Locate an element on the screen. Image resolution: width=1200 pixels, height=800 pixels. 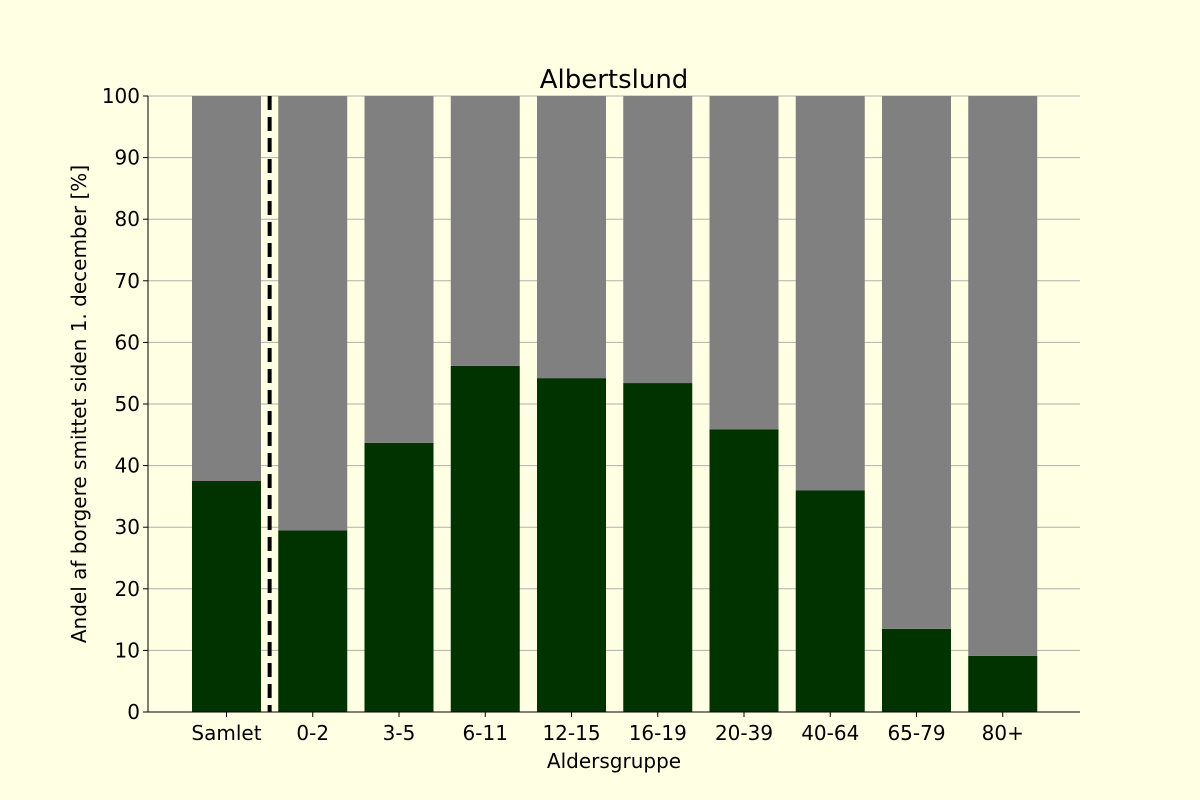
x-tick-label: 40-64 is located at coordinates (830, 733).